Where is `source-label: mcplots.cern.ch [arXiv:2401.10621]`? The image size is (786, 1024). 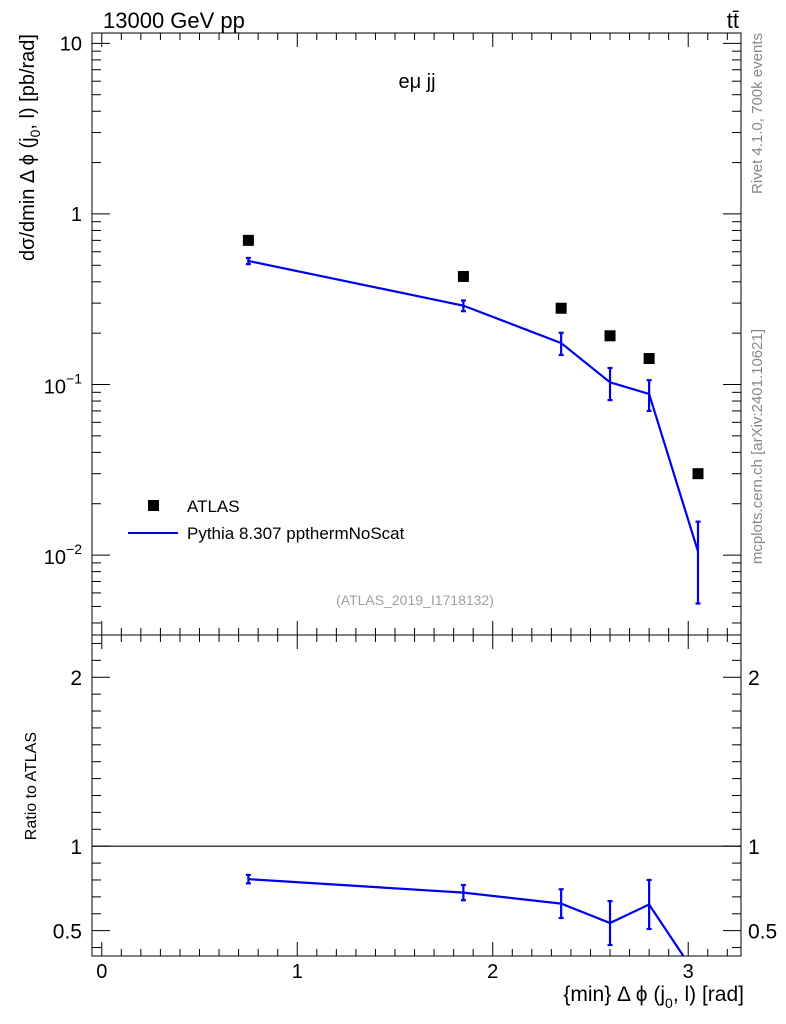 source-label: mcplots.cern.ch [arXiv:2401.10621] is located at coordinates (757, 446).